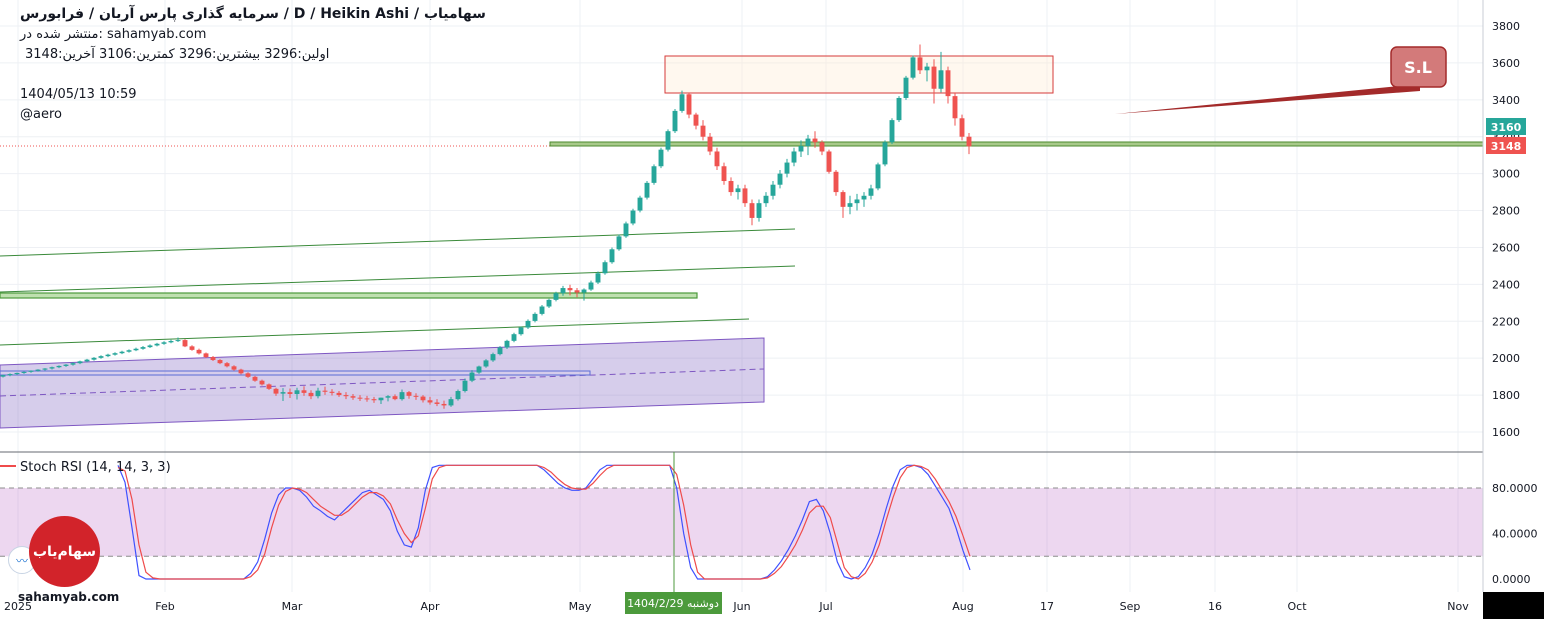  Describe the element at coordinates (95, 467) in the screenshot. I see `stoch-title: Stoch RSI (14, 14, 3, 3)` at that location.